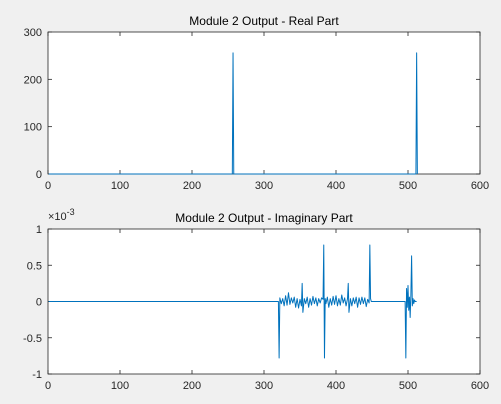 The image size is (501, 404). What do you see at coordinates (264, 218) in the screenshot?
I see `chart-title-imaginary: Module 2 Output - Imaginary Part` at bounding box center [264, 218].